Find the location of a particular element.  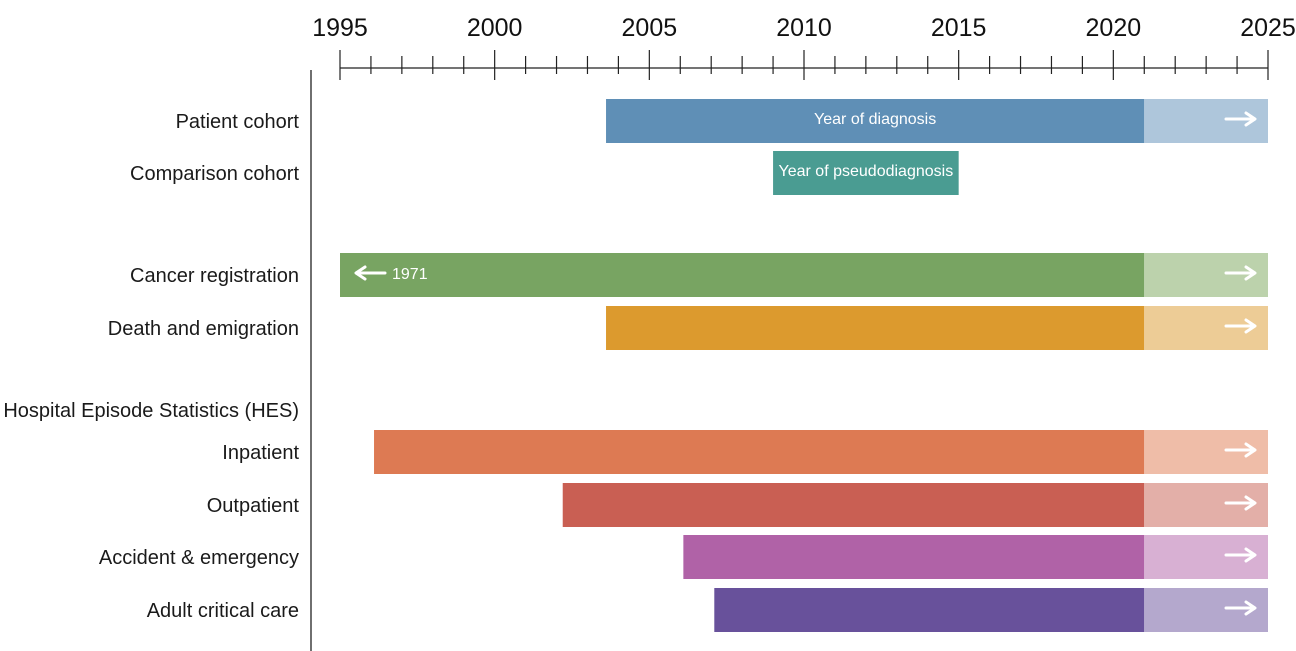

row-label: Death and emigration is located at coordinates (203, 329).